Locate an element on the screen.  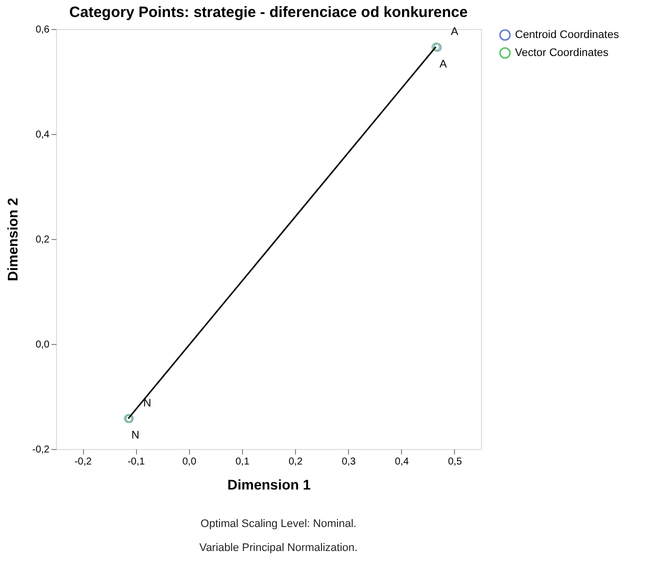
y-tick-label: 0,2 is located at coordinates (43, 240).